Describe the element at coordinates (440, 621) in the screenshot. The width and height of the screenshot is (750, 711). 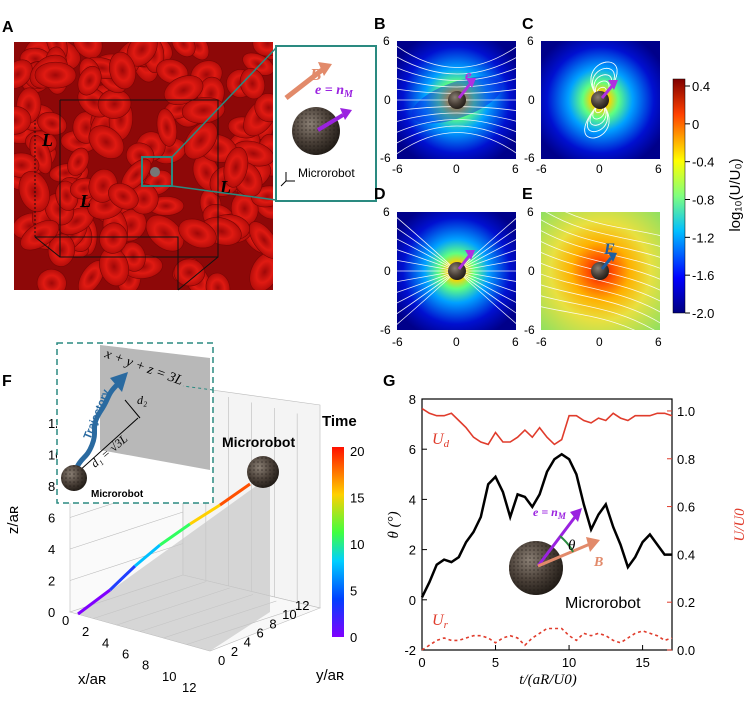
I see `ur-label: Ur` at that location.